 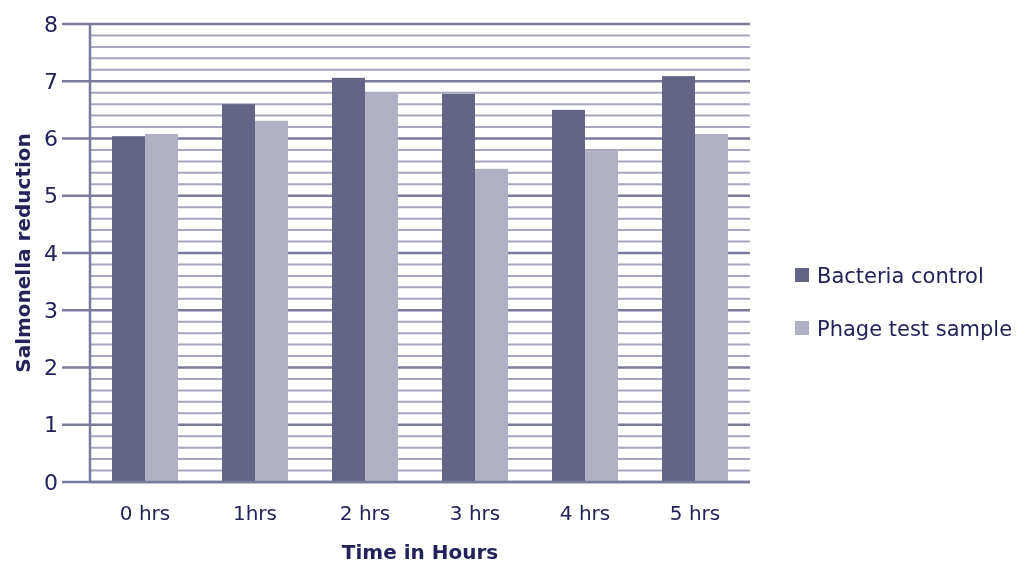 What do you see at coordinates (51, 482) in the screenshot?
I see `y-tick-label: 0` at bounding box center [51, 482].